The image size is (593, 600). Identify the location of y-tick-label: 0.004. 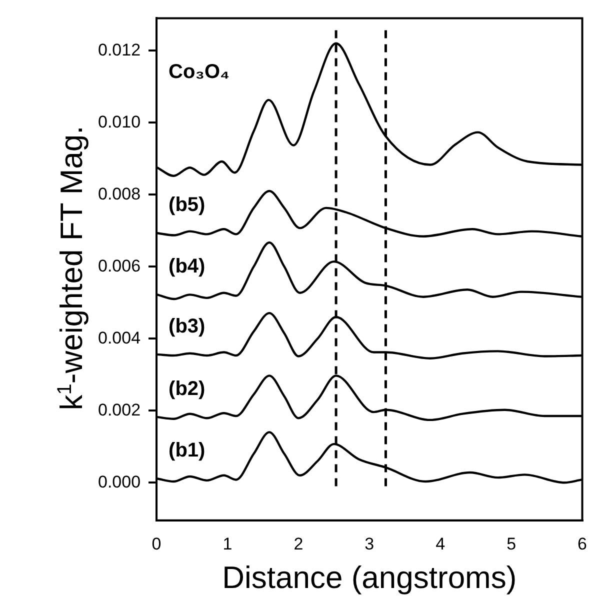
(119, 338).